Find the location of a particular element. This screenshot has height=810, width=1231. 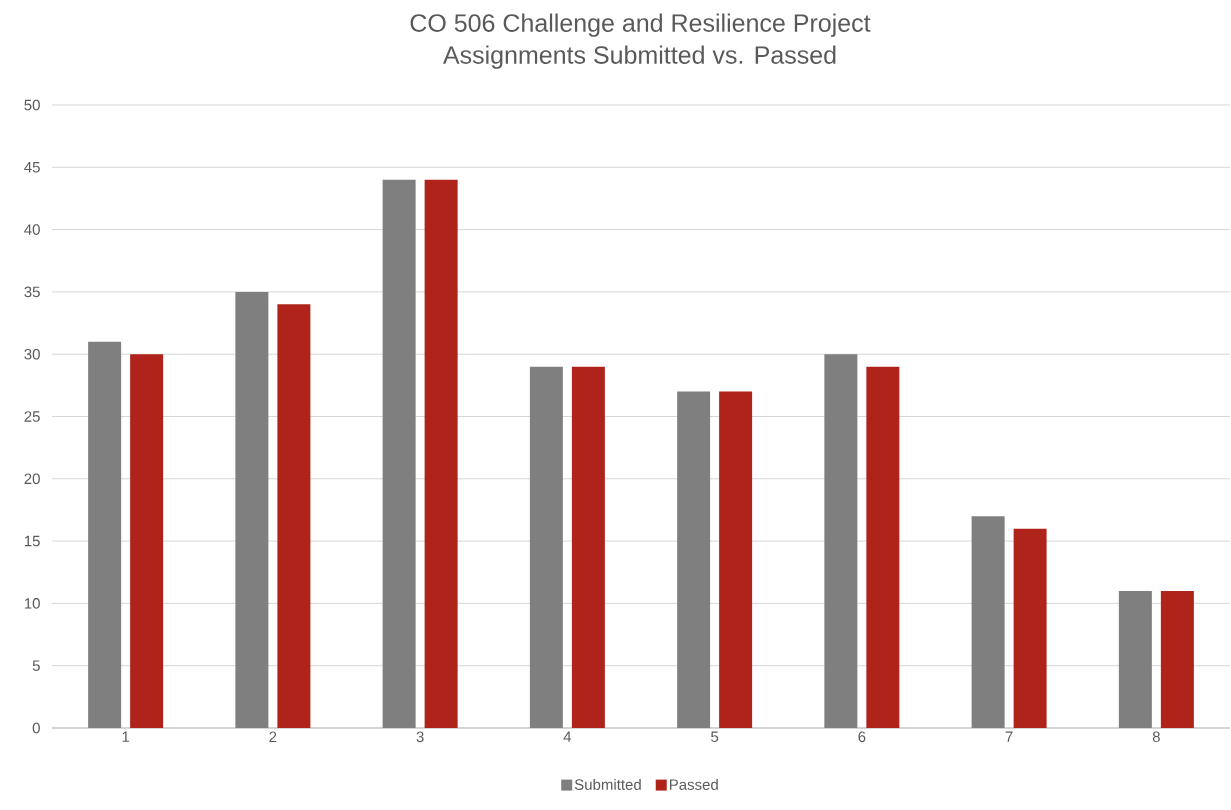

chart-subtitle: Assignments Submitted vs. Passed is located at coordinates (639, 57).